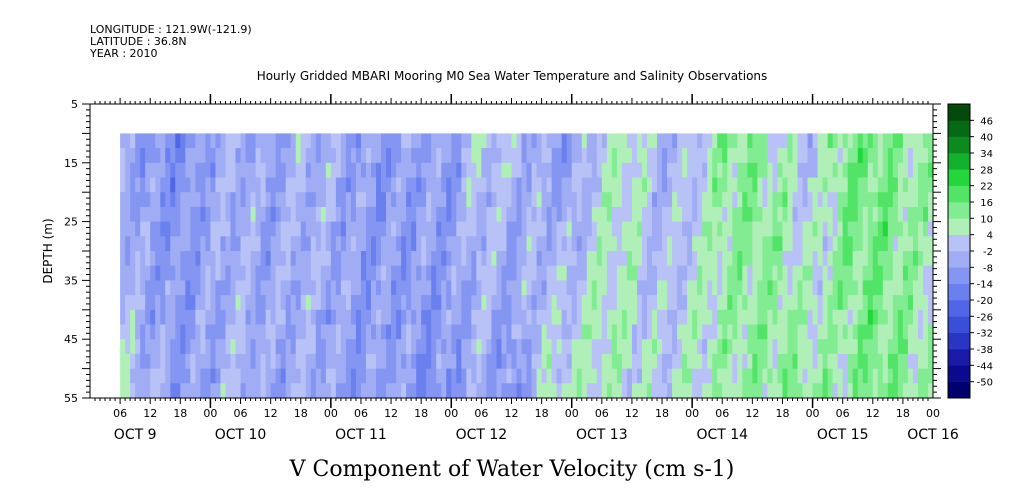  What do you see at coordinates (986, 219) in the screenshot?
I see `colorbar-tick-label: 10` at bounding box center [986, 219].